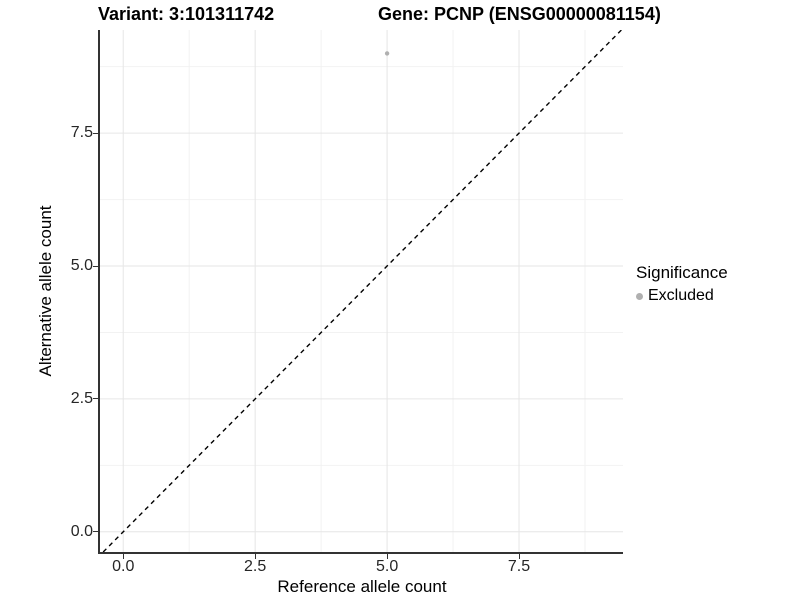 The width and height of the screenshot is (800, 600). I want to click on legend-item-label: Excluded, so click(681, 295).